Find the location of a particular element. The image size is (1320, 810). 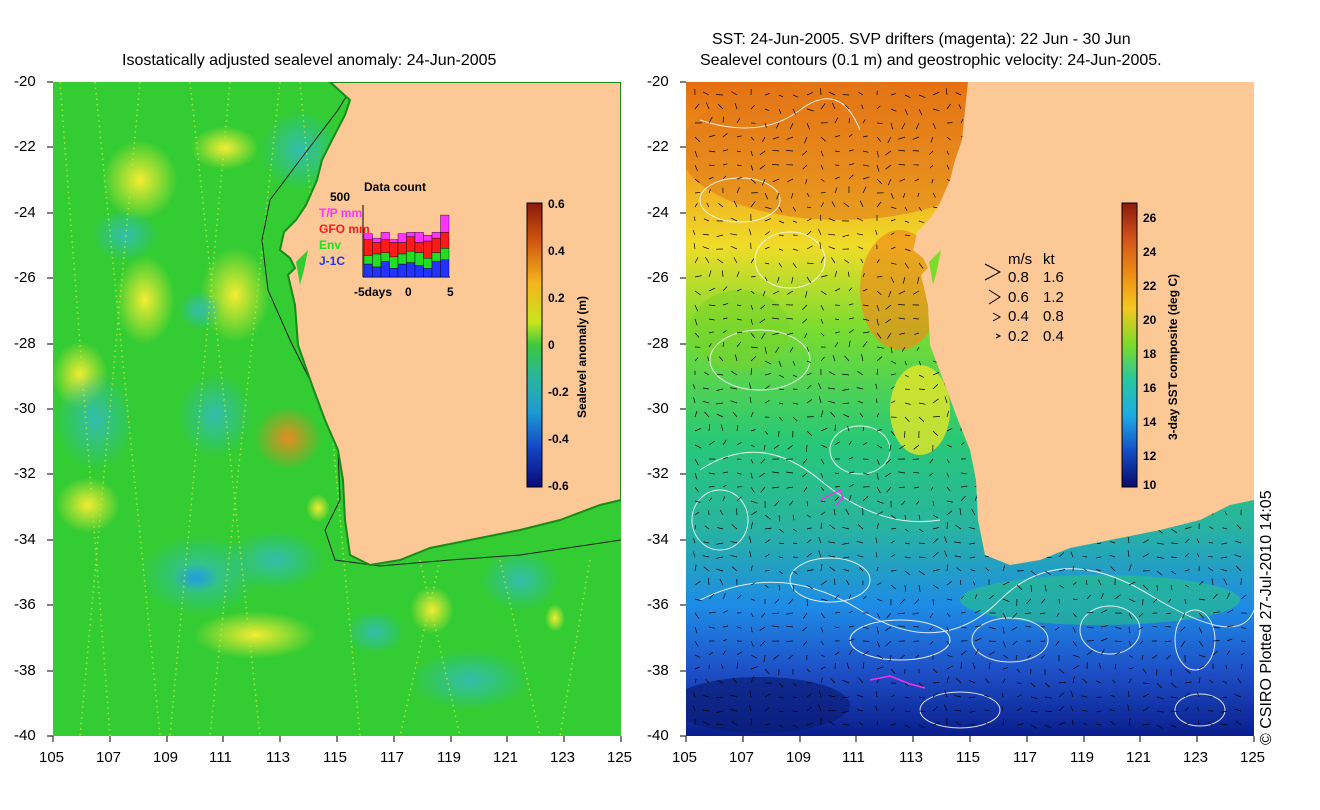

right-lon-tick: 115 is located at coordinates (968, 757).